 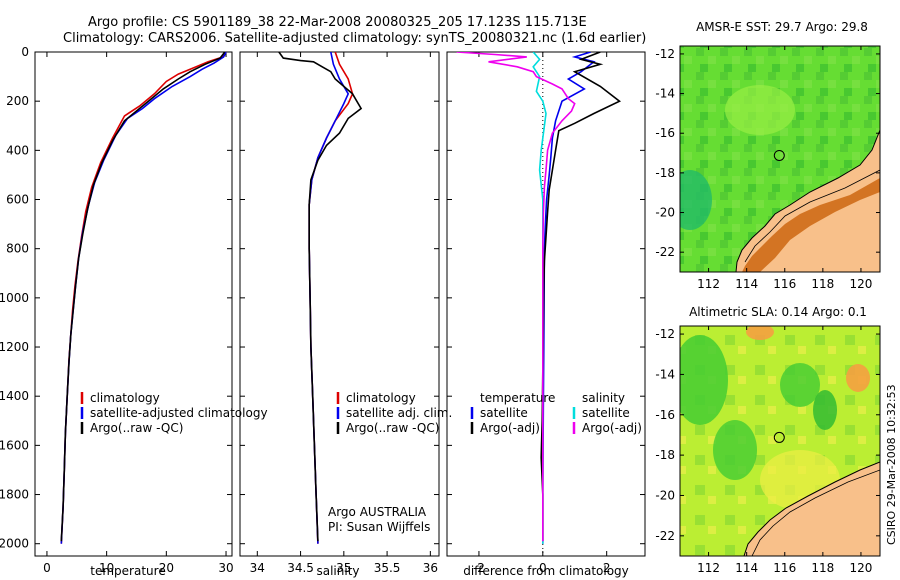 I want to click on legend-sal-argo: Argo(-adj), so click(x=612, y=428).